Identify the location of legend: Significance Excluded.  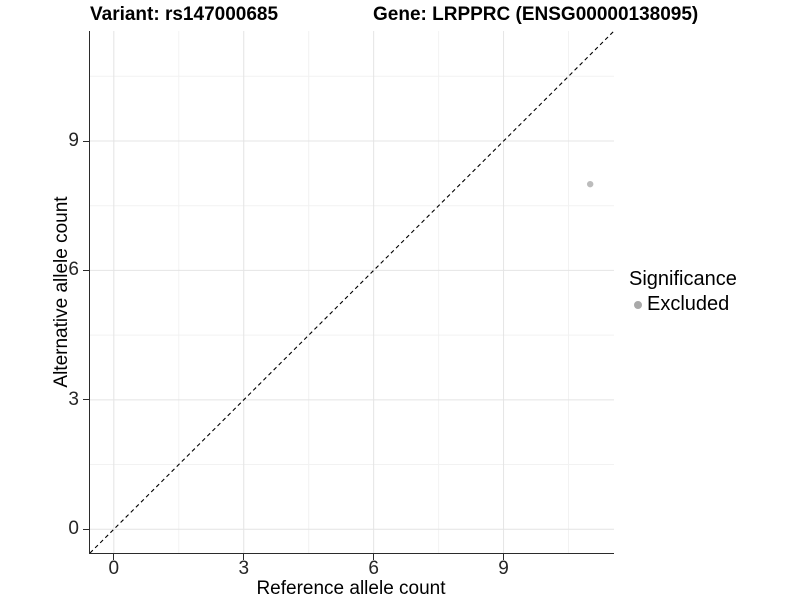
(683, 292).